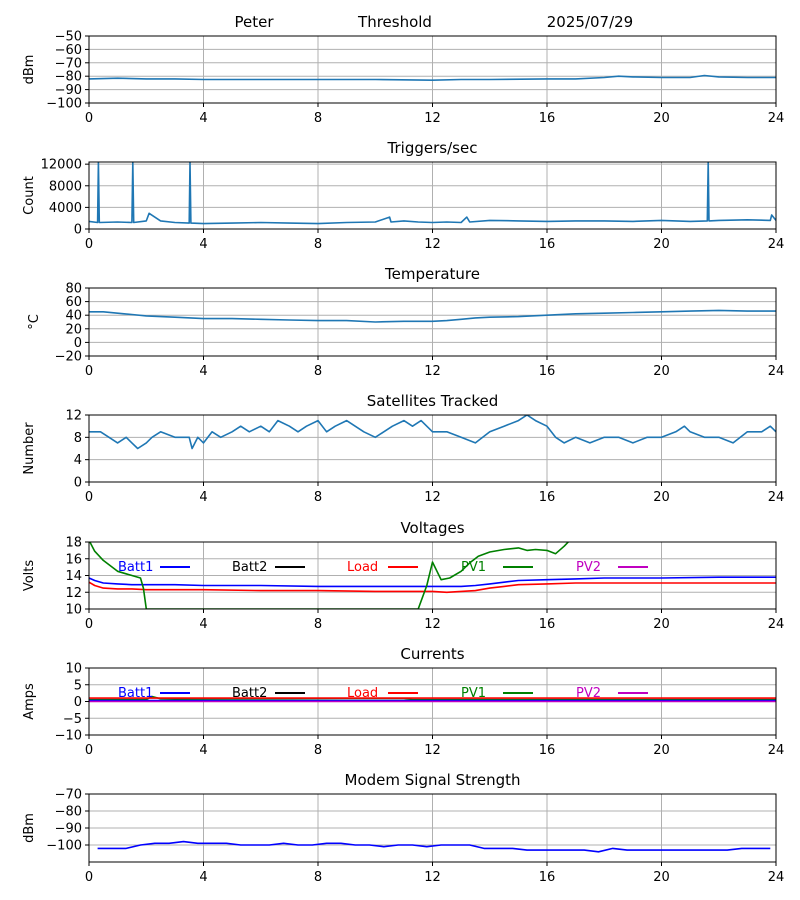 The height and width of the screenshot is (900, 800). Describe the element at coordinates (588, 567) in the screenshot. I see `legend-label-pv2: PV2` at that location.